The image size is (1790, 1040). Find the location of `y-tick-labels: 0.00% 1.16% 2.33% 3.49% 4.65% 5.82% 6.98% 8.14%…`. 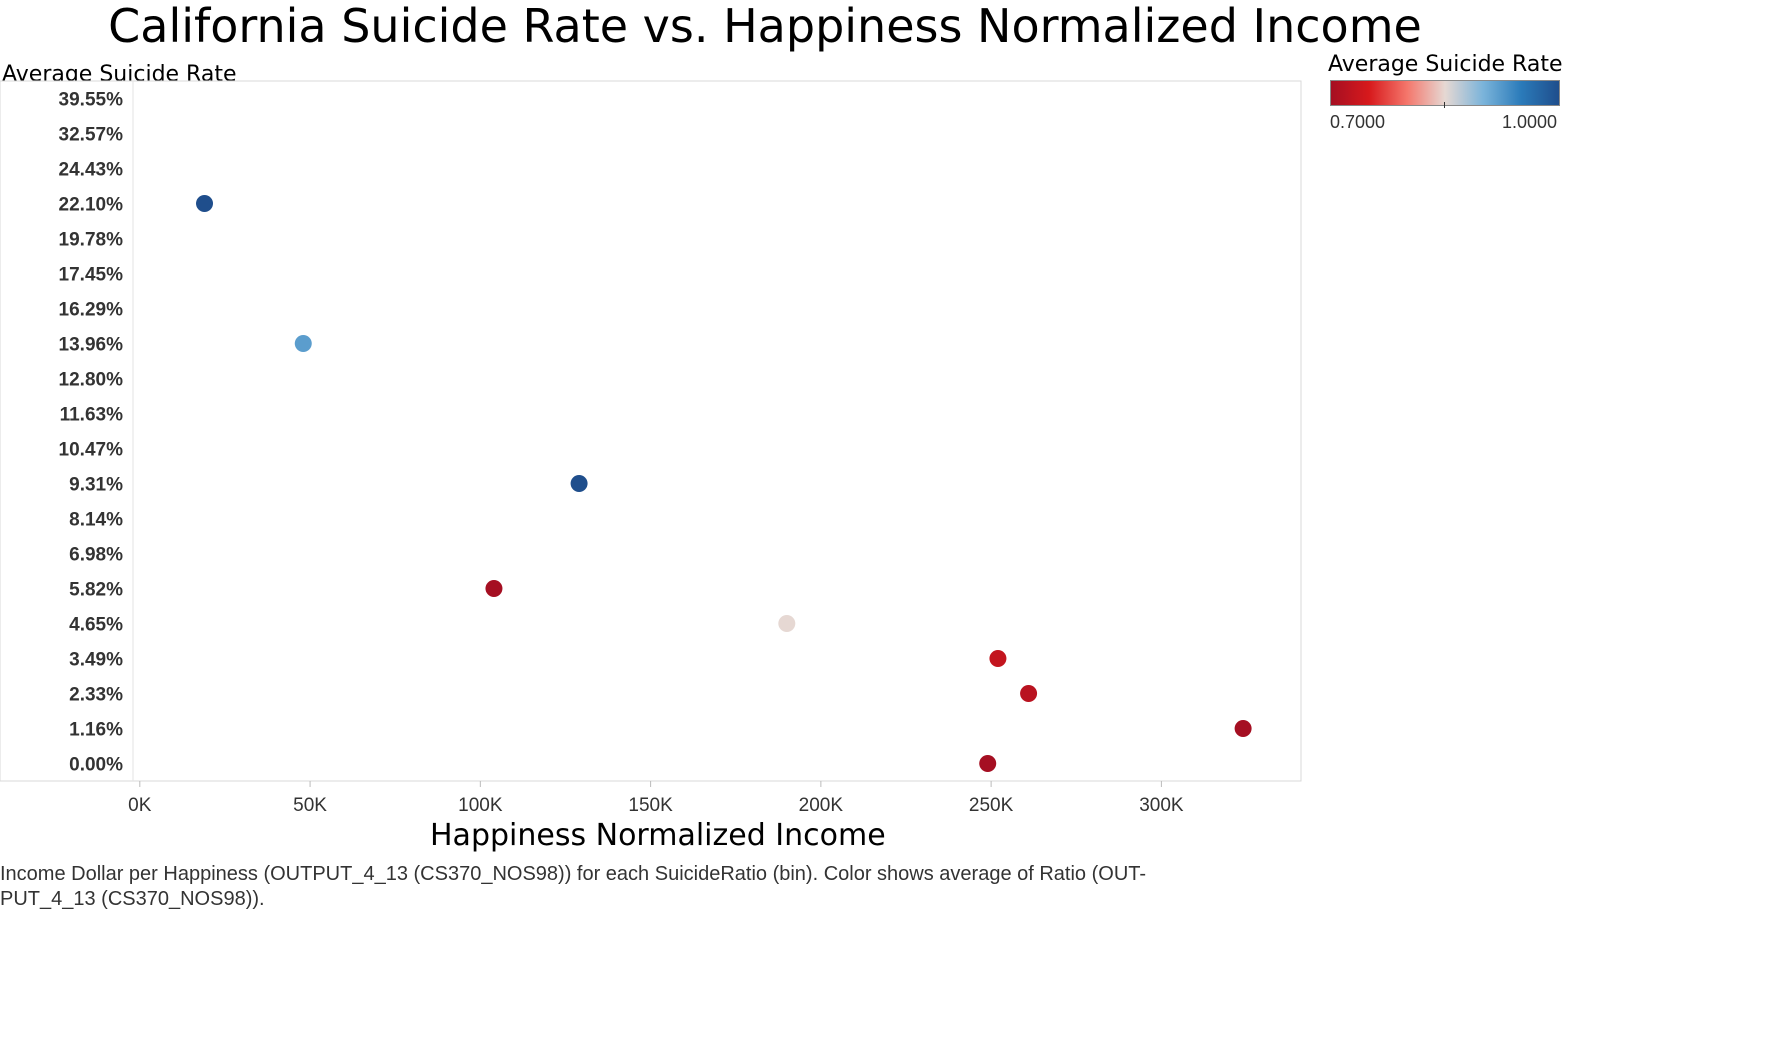

y-tick-labels: 0.00% 1.16% 2.33% 3.49% 4.65% 5.82% 6.98% 8.14%… is located at coordinates (91, 433).